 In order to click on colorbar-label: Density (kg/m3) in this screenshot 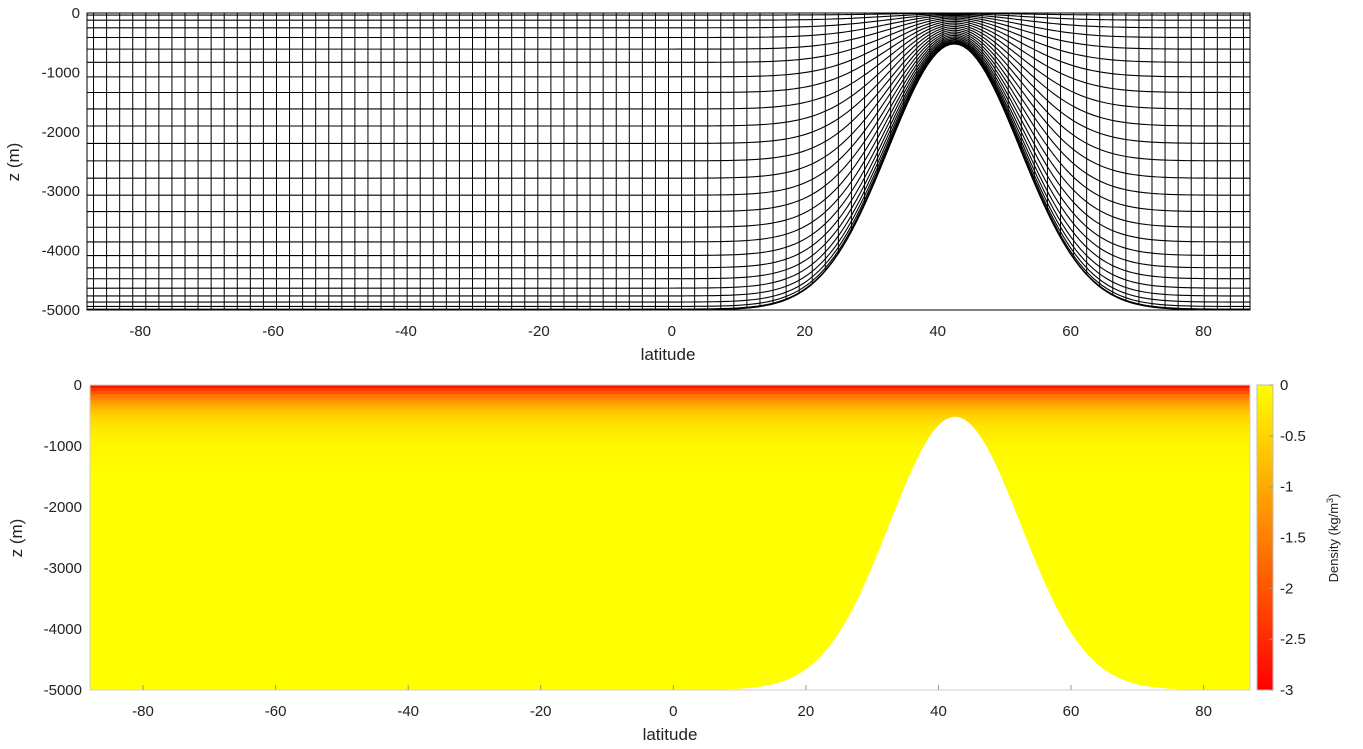, I will do `click(1333, 538)`.